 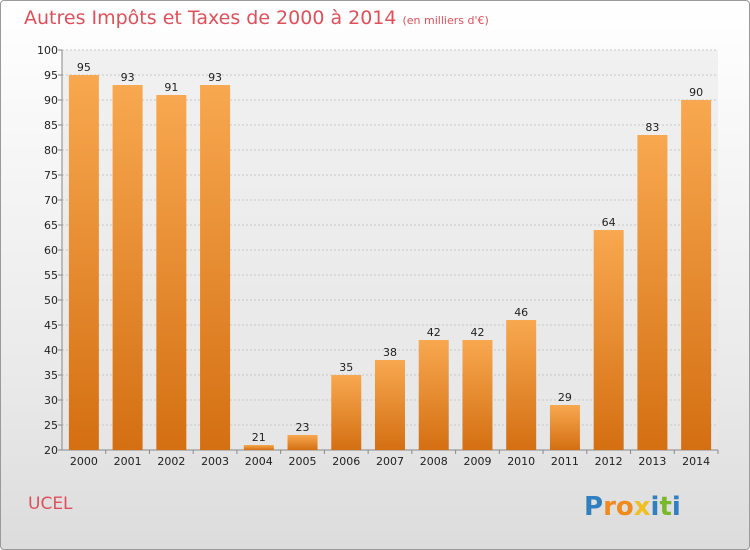 I want to click on y-tick-label: 20, so click(x=51, y=450).